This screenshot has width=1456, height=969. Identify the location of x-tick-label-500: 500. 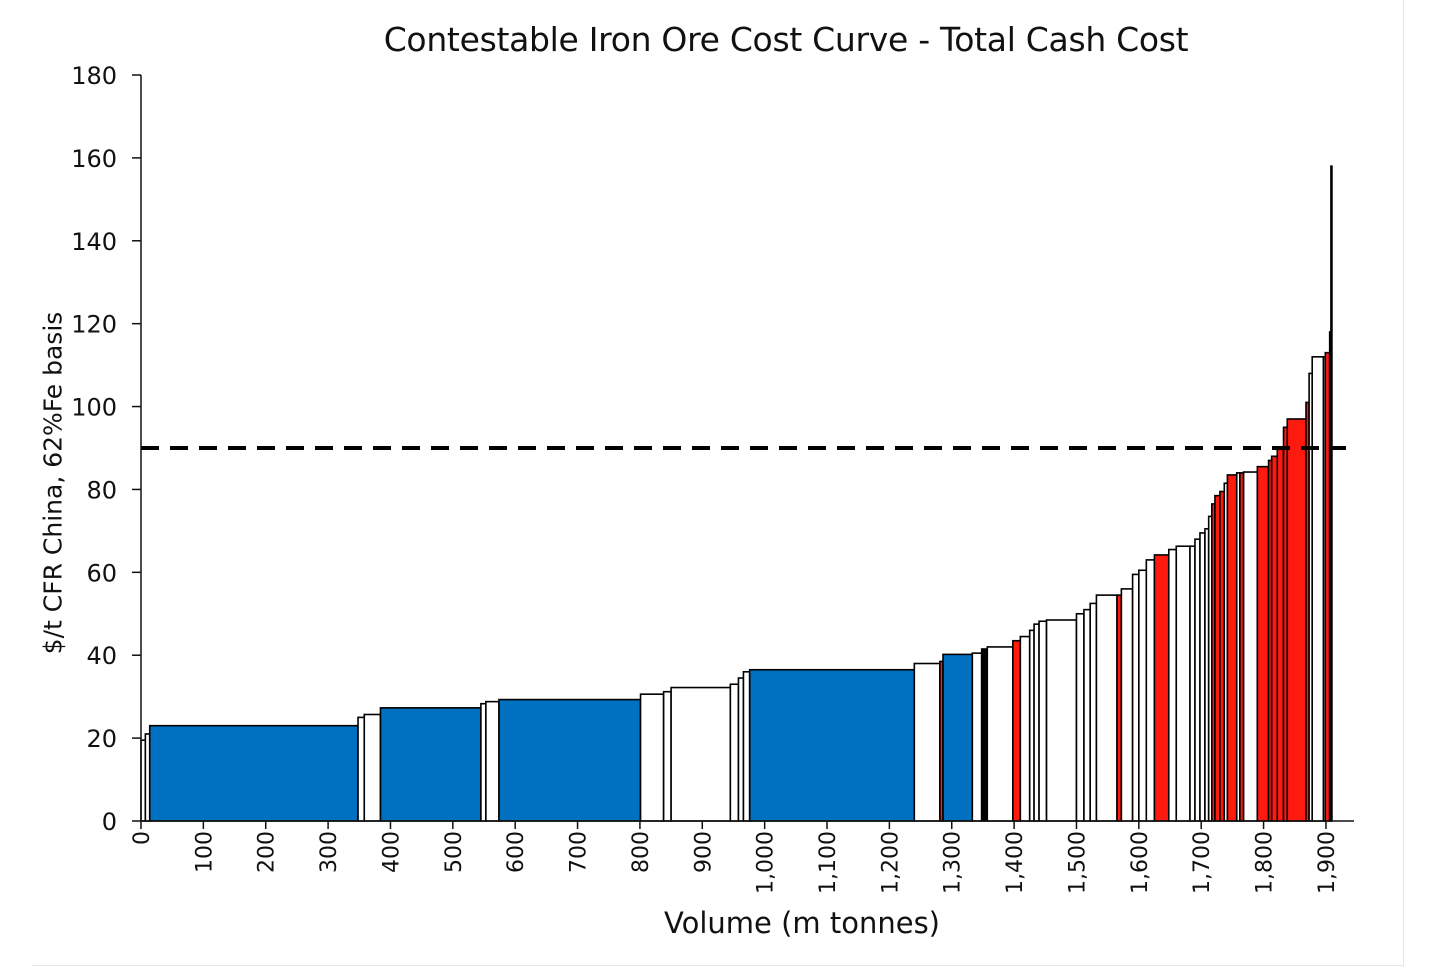
(454, 852).